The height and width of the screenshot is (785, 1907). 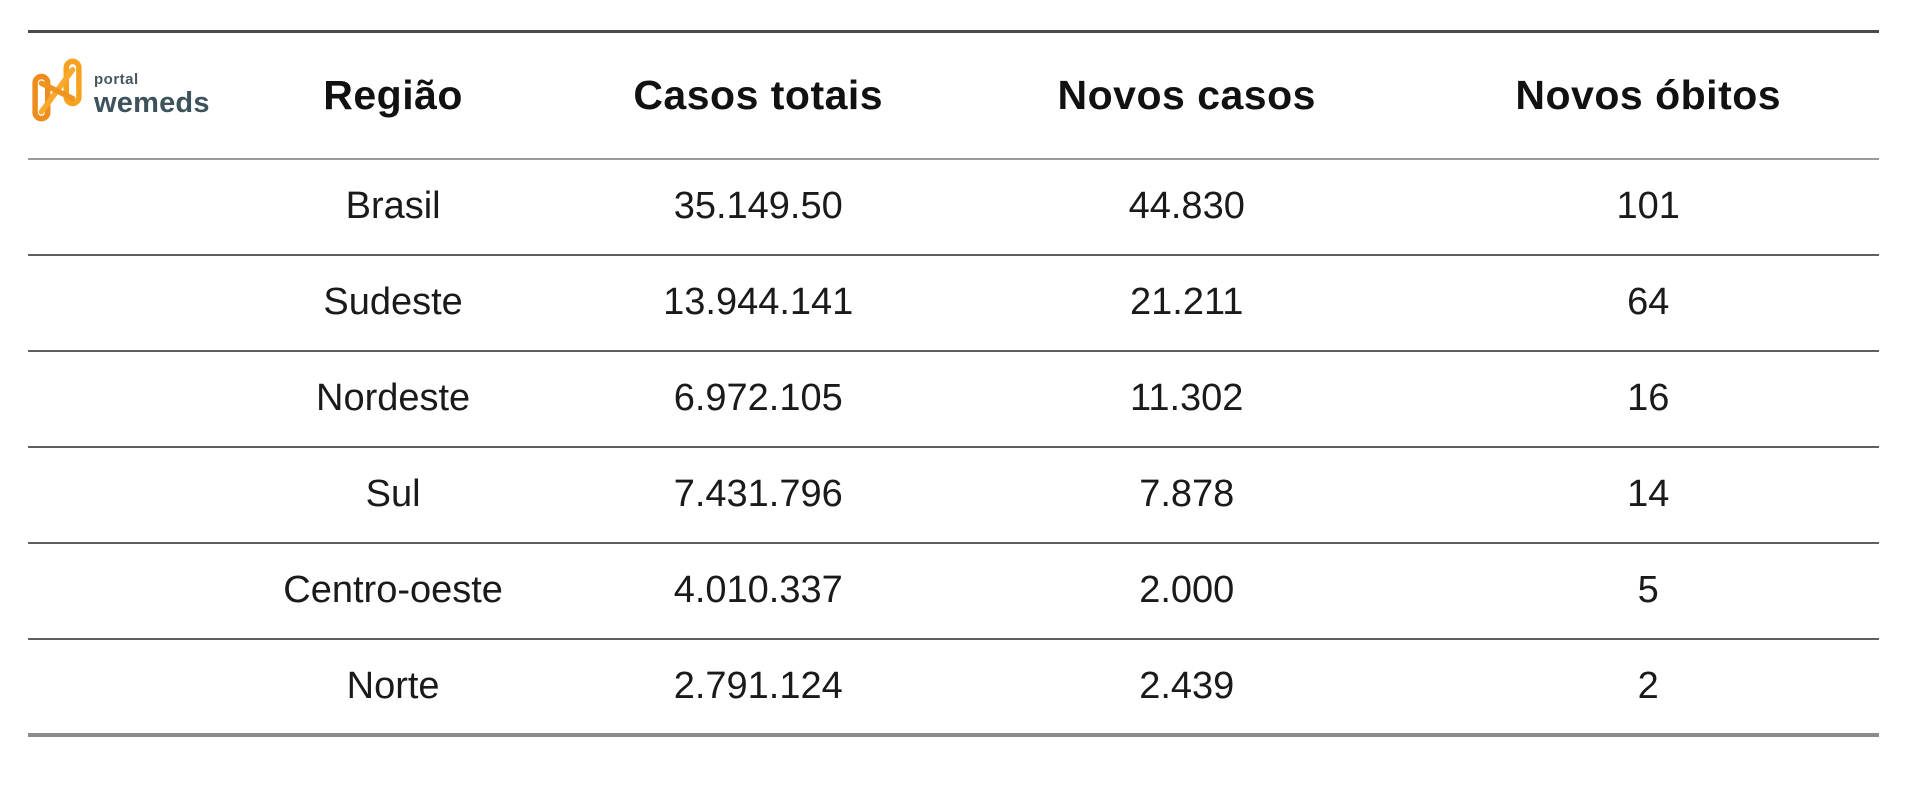 What do you see at coordinates (758, 206) in the screenshot?
I see `cell-casos-totais: 35.149.50` at bounding box center [758, 206].